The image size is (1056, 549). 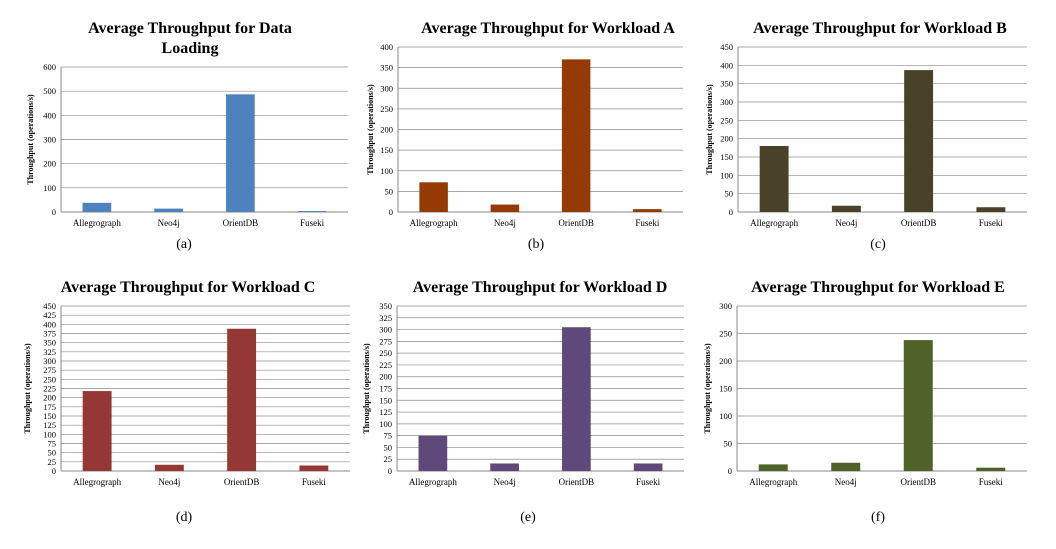 What do you see at coordinates (385, 365) in the screenshot?
I see `y-tick-label: 225` at bounding box center [385, 365].